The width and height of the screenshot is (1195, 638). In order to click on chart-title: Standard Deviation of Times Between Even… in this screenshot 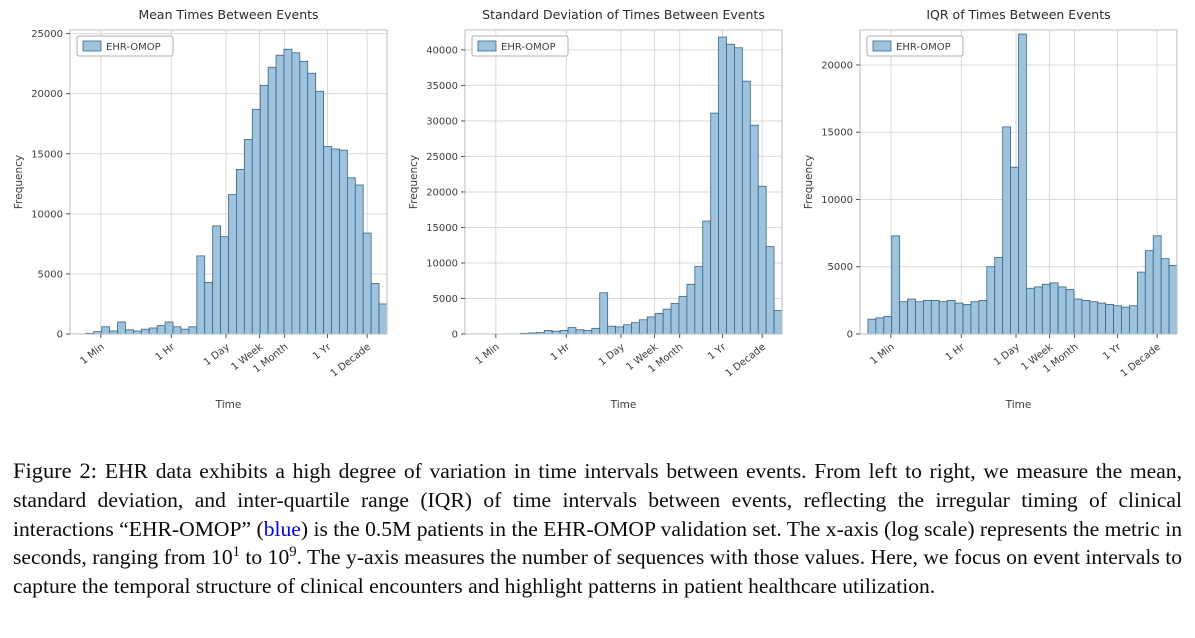, I will do `click(623, 14)`.